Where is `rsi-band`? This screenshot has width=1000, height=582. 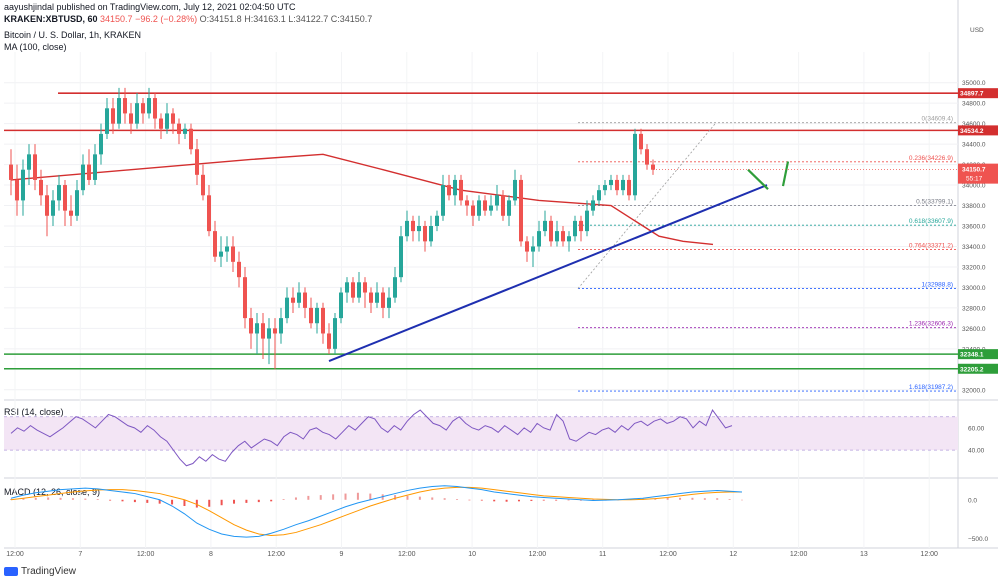 rsi-band is located at coordinates (481, 433).